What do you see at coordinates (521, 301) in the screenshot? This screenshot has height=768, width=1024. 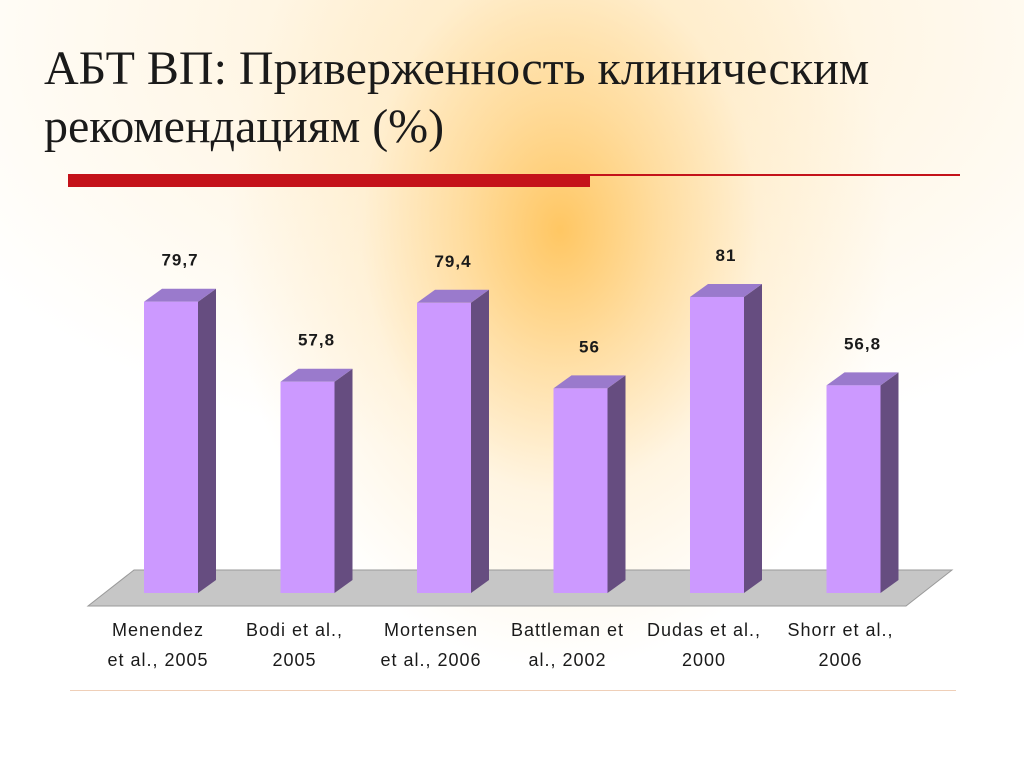 I see `data-labels: 79,7 57,8 79,4 56 81 56,8` at bounding box center [521, 301].